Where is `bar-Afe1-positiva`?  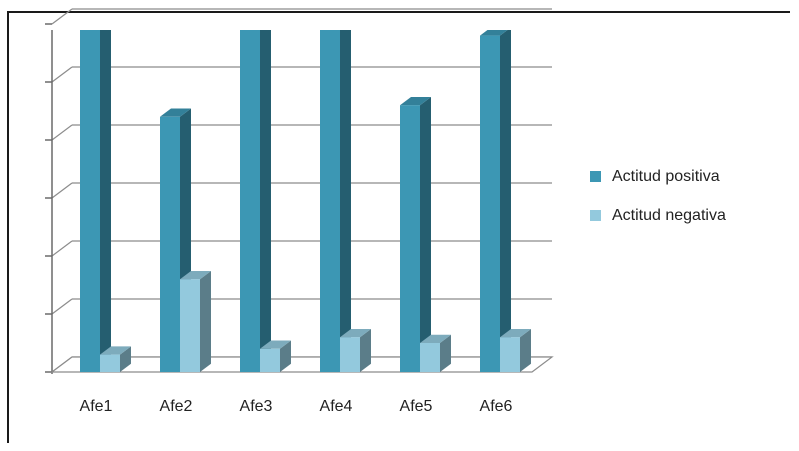 bar-Afe1-positiva is located at coordinates (95, 194).